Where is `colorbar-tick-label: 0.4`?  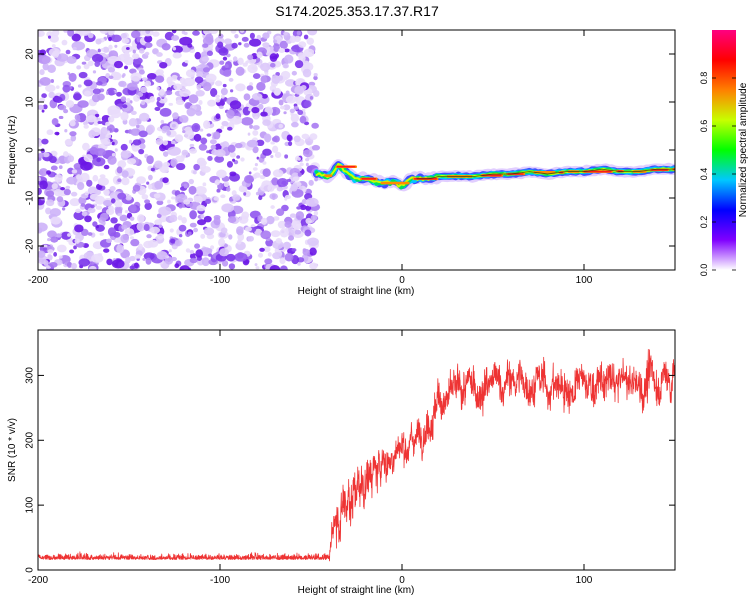 colorbar-tick-label: 0.4 is located at coordinates (704, 174).